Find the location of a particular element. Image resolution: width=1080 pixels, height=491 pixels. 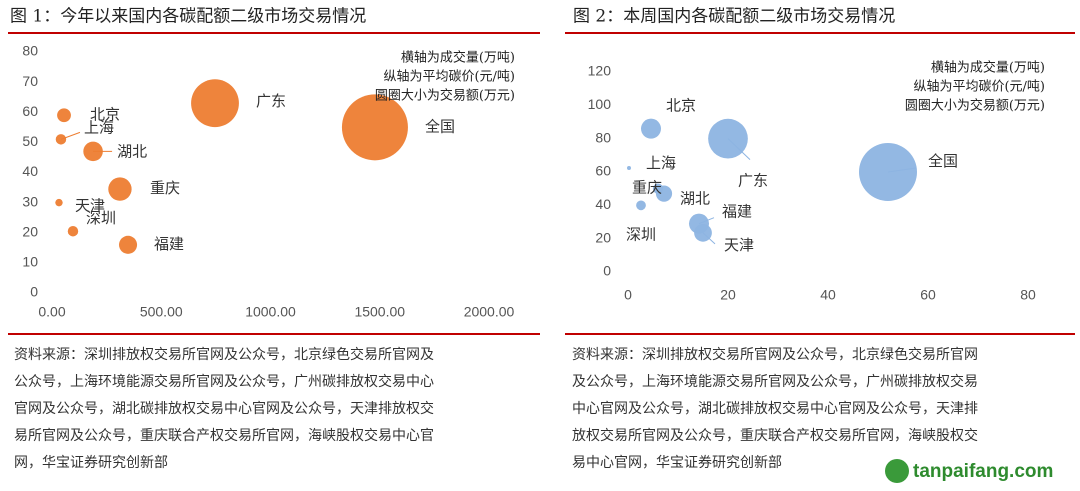

source-line: 易所官网及公众号，重庆联合产权交易所官网，海峡股权交易中心官 is located at coordinates (224, 435).